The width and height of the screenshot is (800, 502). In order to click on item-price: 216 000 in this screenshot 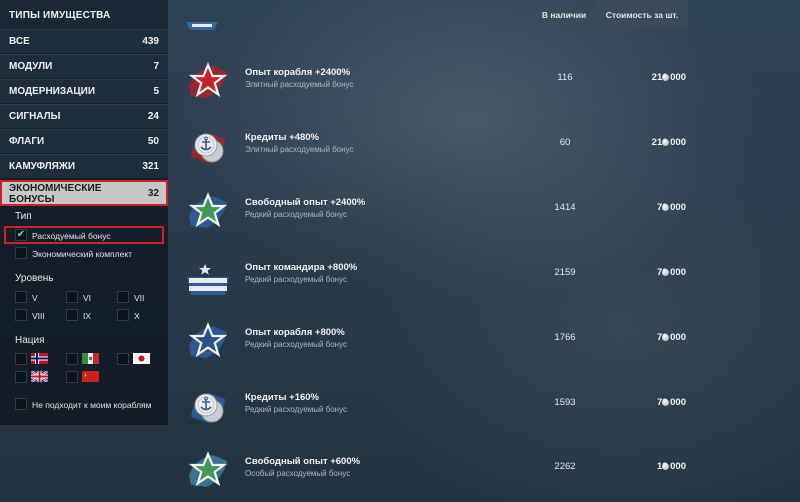, I will do `click(668, 77)`.